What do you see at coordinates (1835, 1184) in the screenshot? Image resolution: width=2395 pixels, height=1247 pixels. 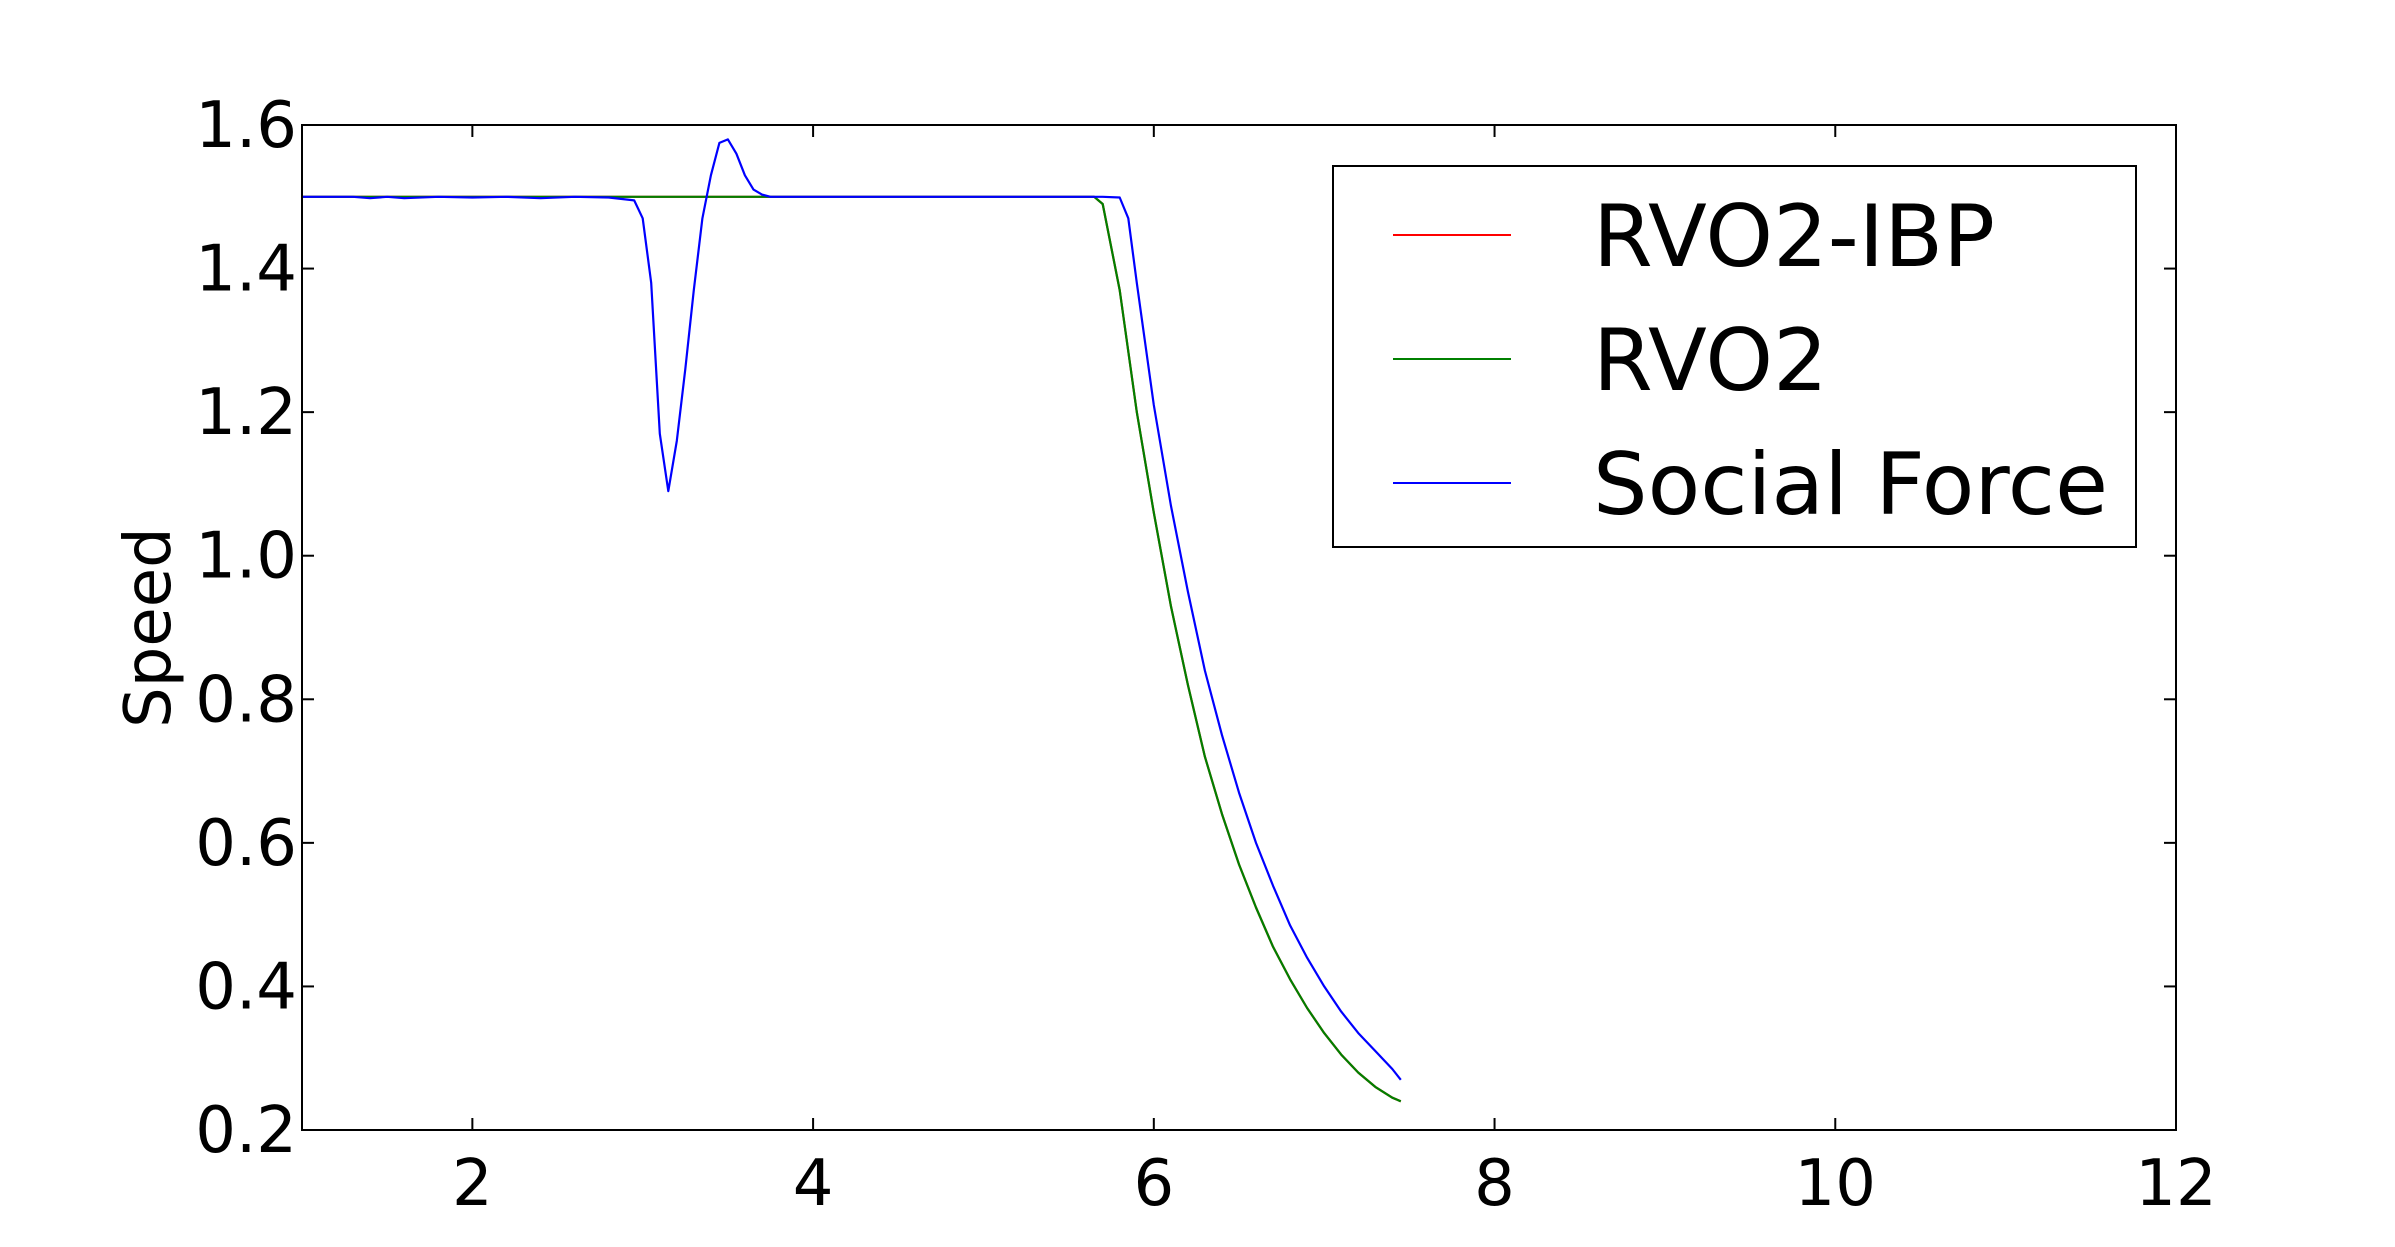 I see `x-tick-label: 10` at bounding box center [1835, 1184].